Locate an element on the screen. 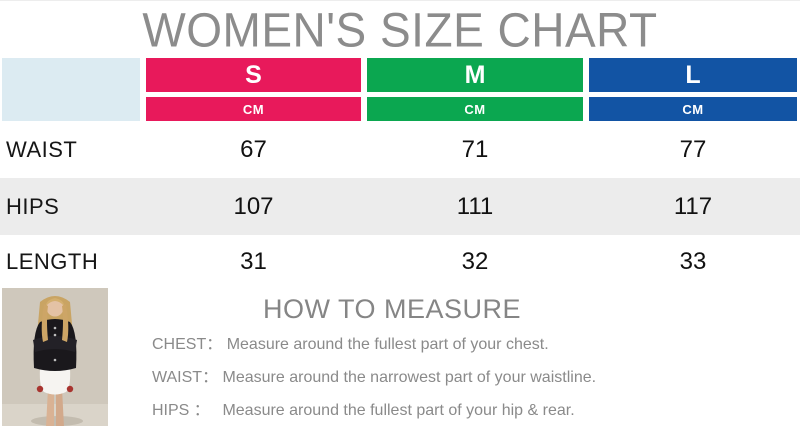 The image size is (800, 426). unit-label-m: CM is located at coordinates (475, 109).